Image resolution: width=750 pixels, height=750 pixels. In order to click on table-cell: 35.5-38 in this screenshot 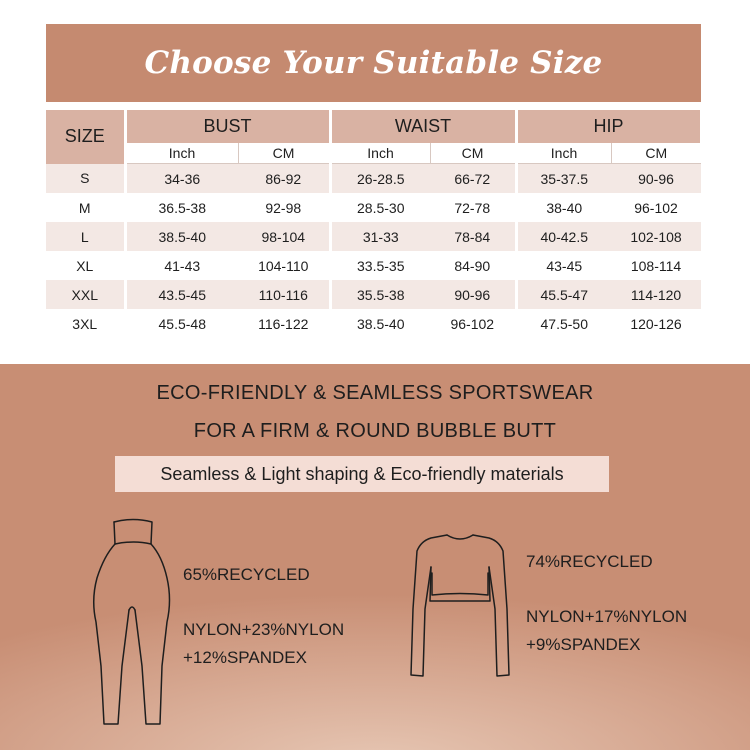, I will do `click(380, 294)`.